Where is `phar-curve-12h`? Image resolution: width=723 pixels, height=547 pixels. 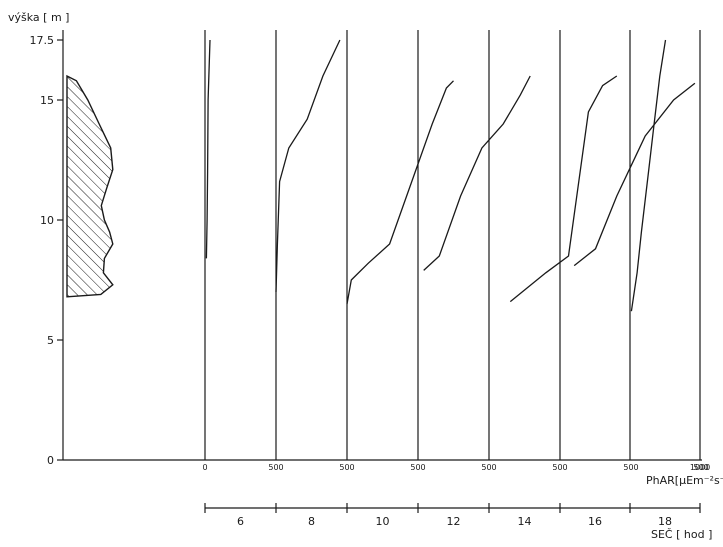 phar-curve-12h is located at coordinates (477, 173).